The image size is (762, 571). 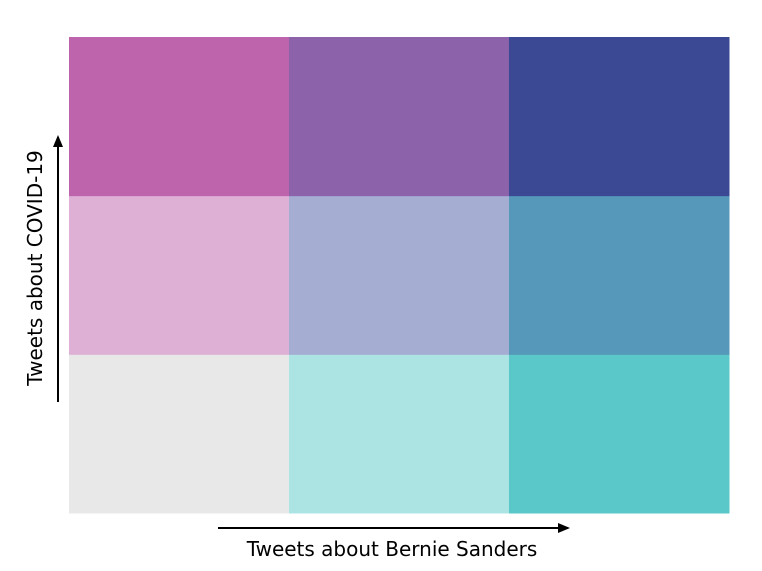 I want to click on legend-cell-r0-c2, so click(x=619, y=434).